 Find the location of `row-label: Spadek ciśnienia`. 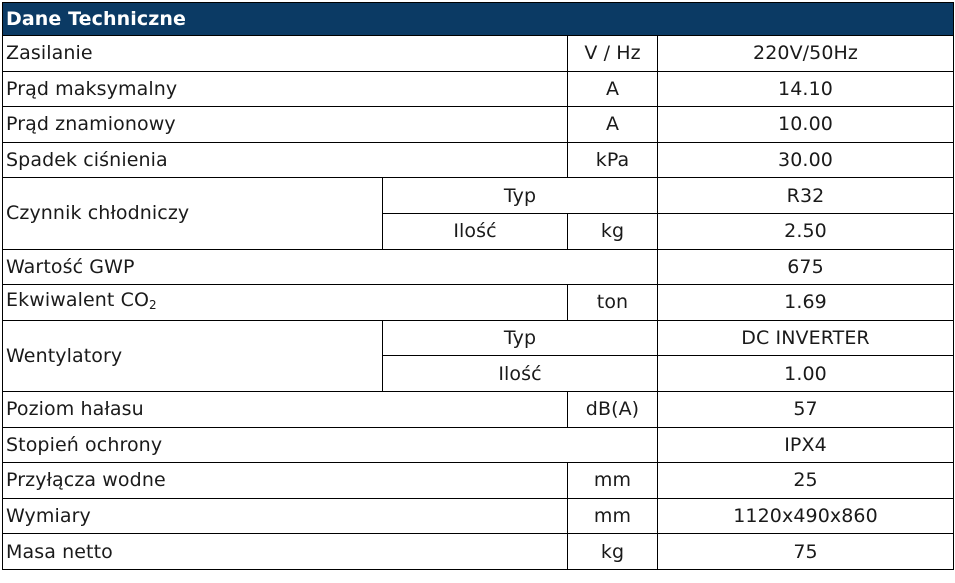

row-label: Spadek ciśnienia is located at coordinates (285, 160).